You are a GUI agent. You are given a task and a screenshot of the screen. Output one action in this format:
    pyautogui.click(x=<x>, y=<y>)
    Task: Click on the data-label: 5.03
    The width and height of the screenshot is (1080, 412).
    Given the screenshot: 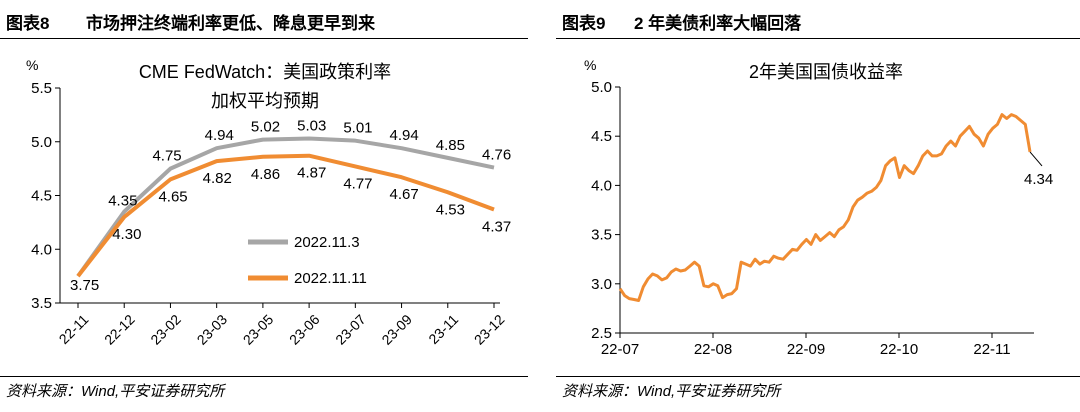 What is the action you would take?
    pyautogui.click(x=311, y=126)
    